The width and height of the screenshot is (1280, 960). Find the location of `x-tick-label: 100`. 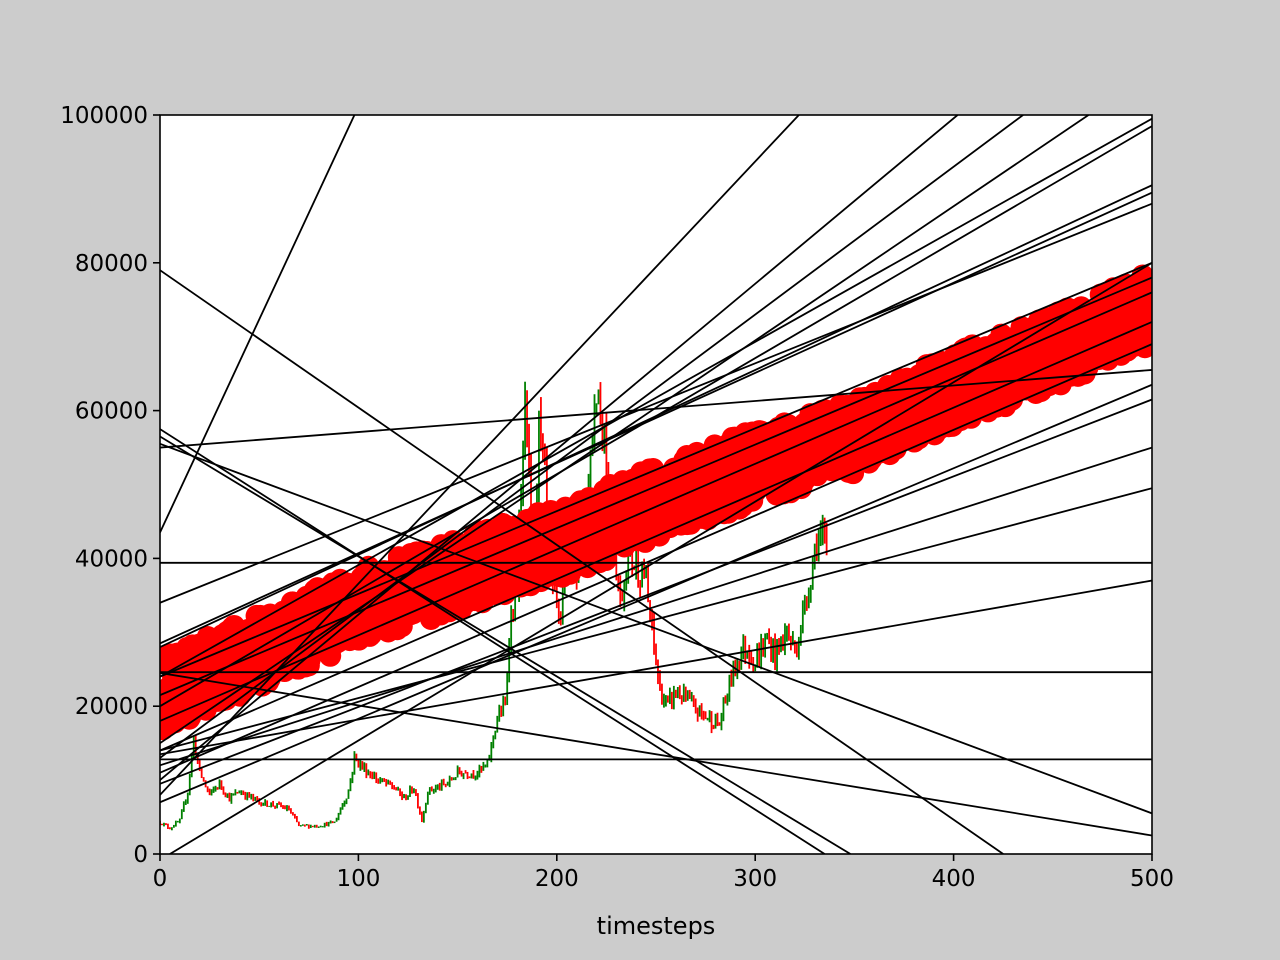

x-tick-label: 100 is located at coordinates (358, 879).